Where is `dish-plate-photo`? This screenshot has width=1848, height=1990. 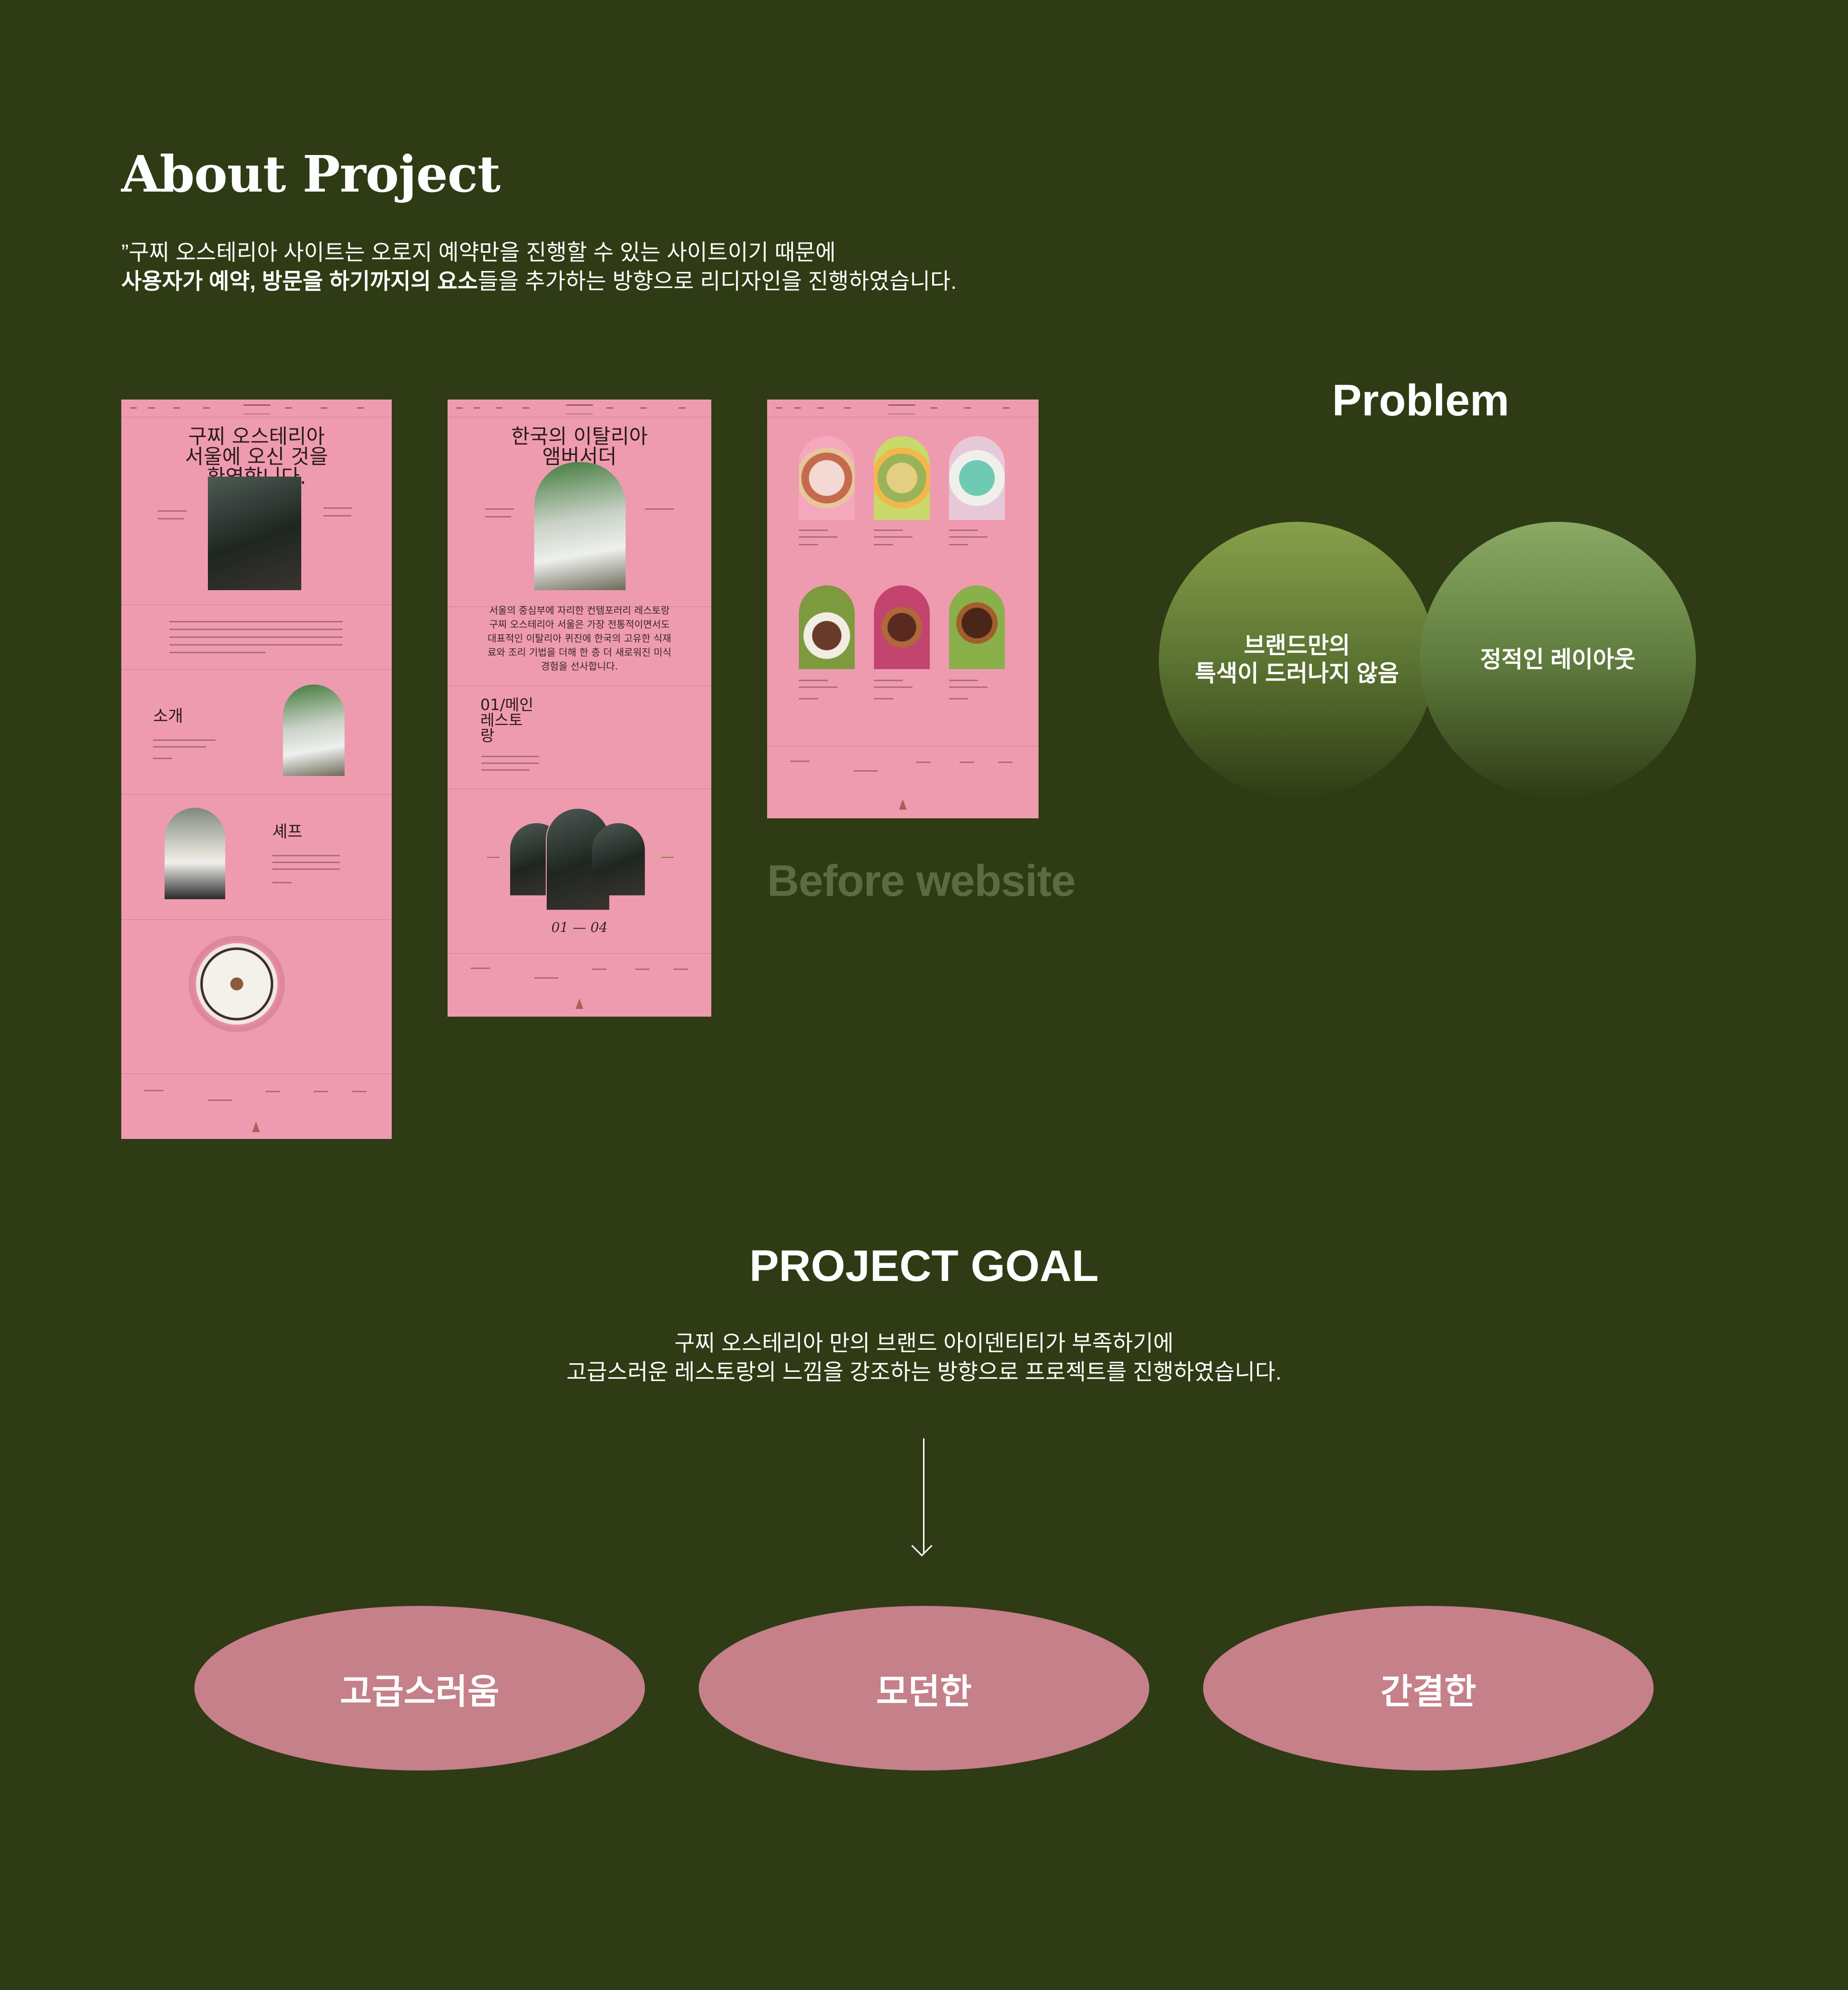 dish-plate-photo is located at coordinates (236, 984).